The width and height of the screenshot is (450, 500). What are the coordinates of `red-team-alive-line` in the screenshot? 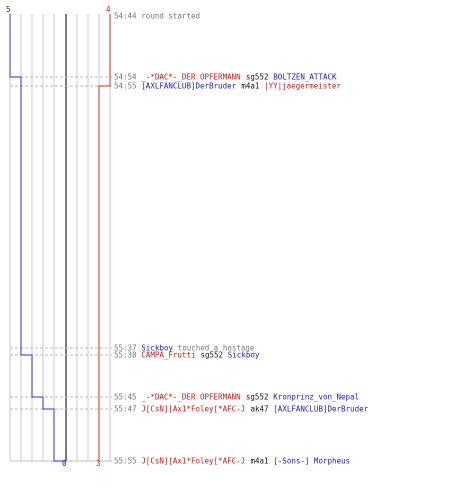 It's located at (104, 237).